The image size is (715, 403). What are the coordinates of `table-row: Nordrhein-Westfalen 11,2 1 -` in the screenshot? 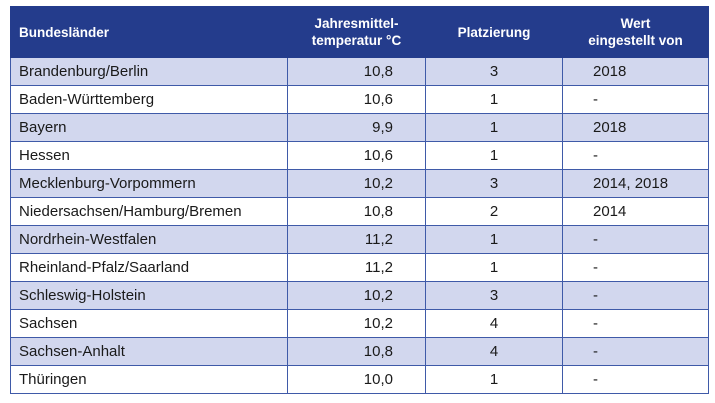 It's located at (359, 239).